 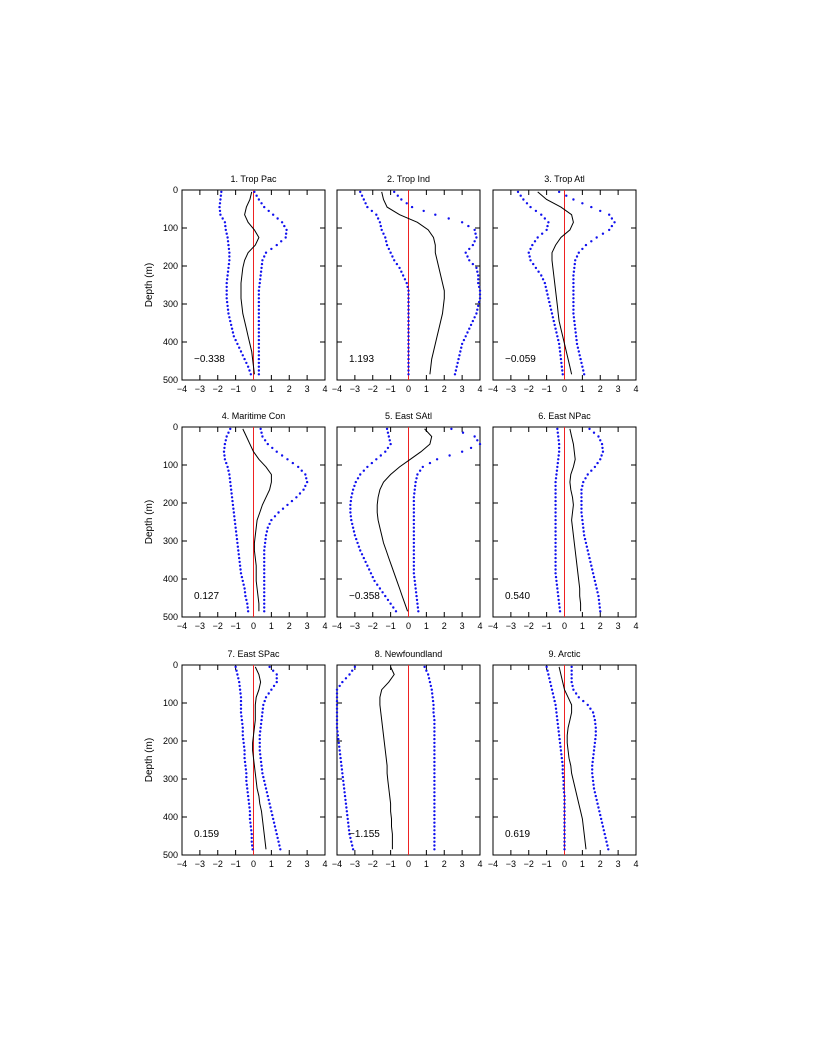 I want to click on y-tick-label: 0, so click(x=175, y=427).